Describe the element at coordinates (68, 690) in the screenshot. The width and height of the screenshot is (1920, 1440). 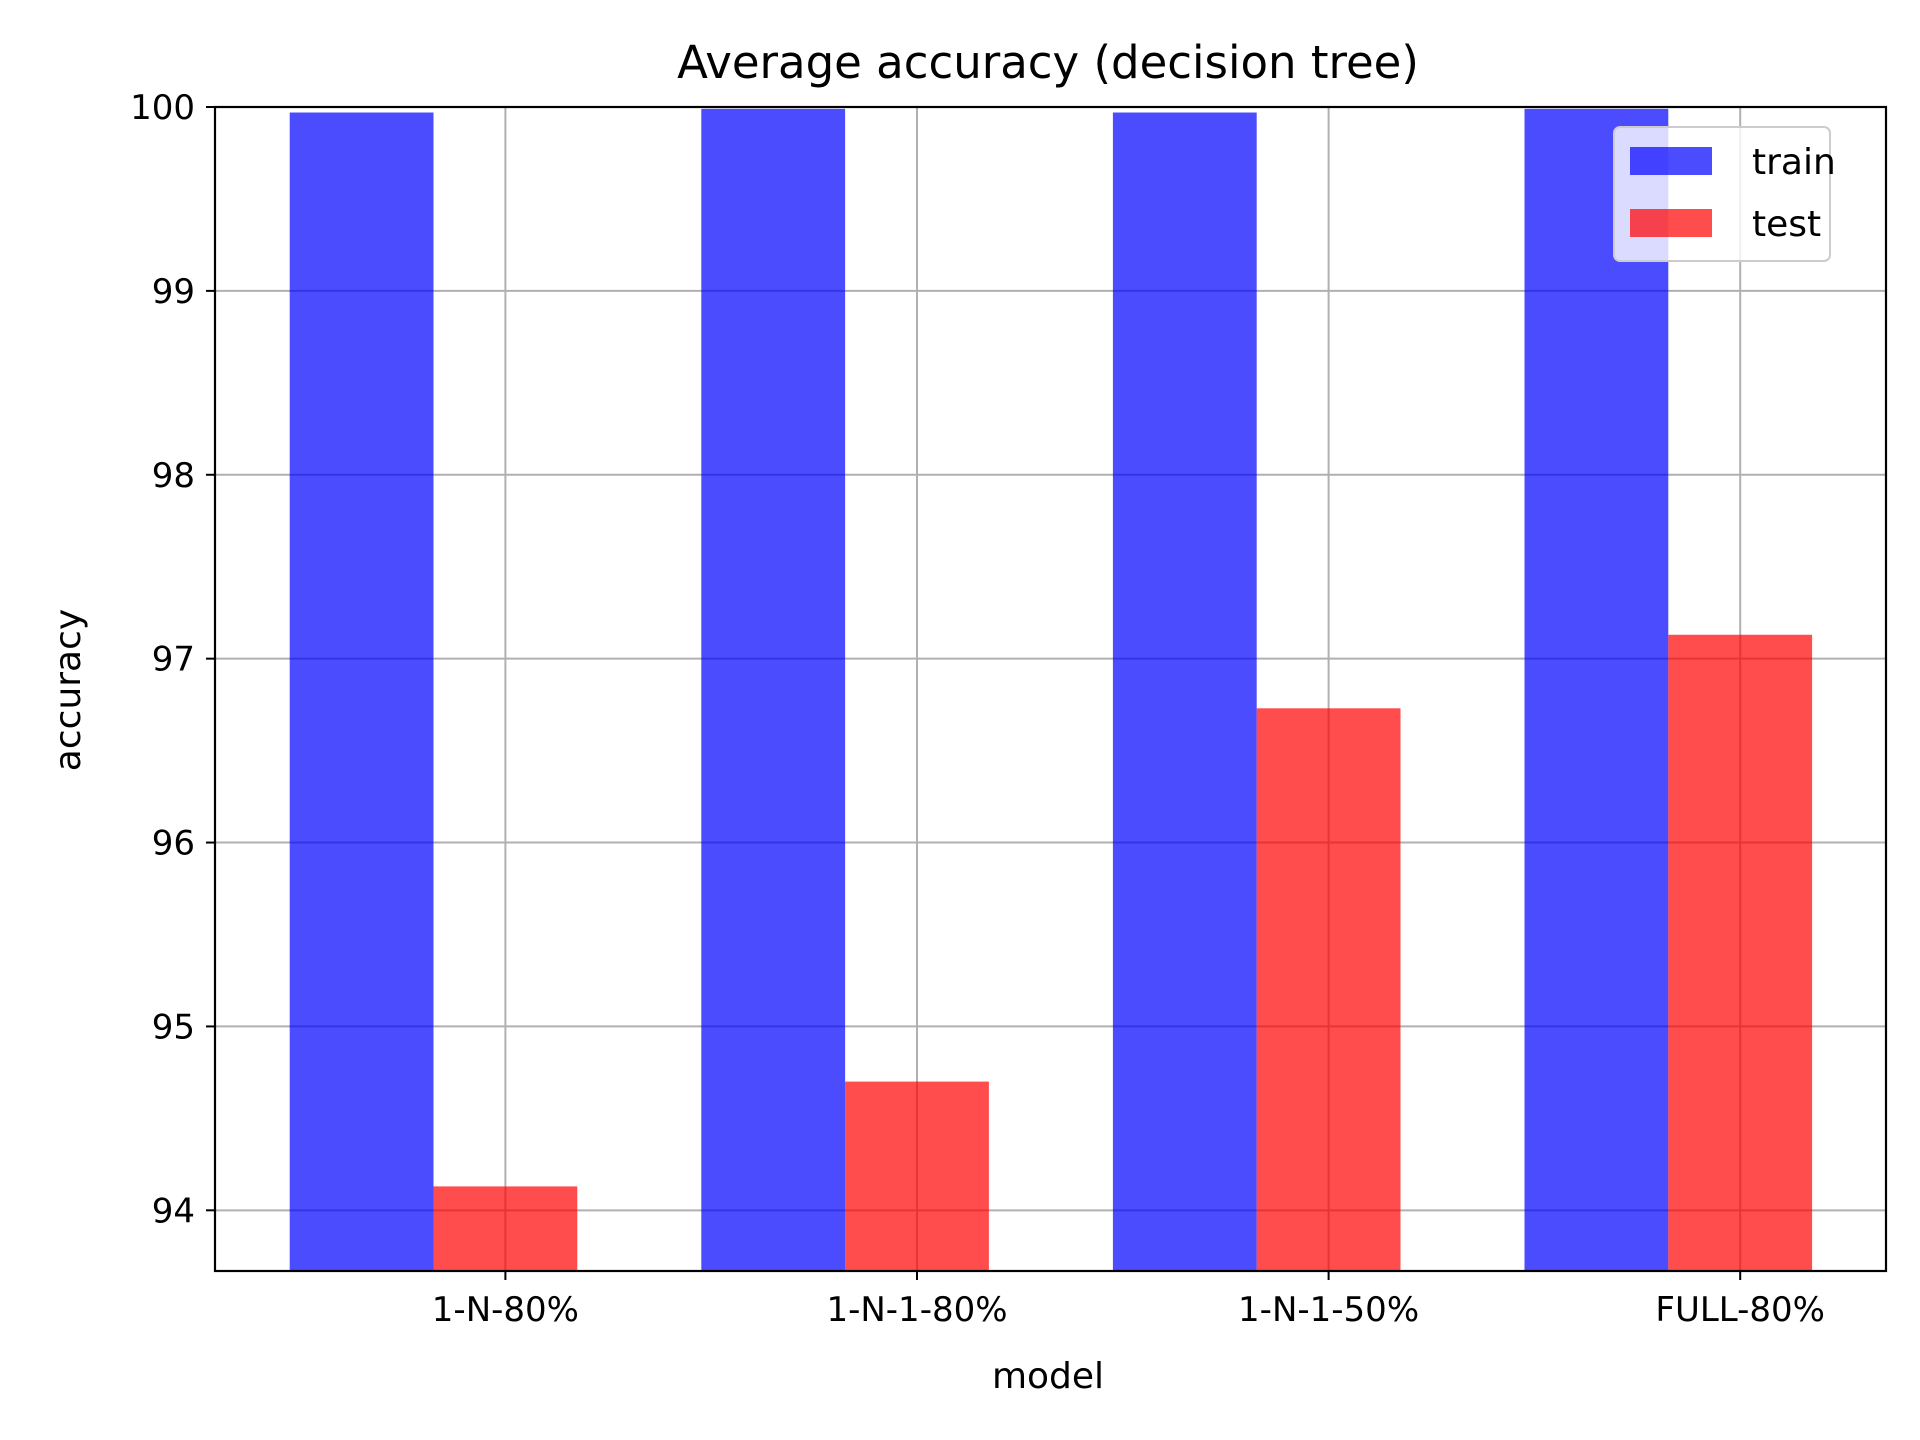
I see `y-axis-label: accuracy` at that location.